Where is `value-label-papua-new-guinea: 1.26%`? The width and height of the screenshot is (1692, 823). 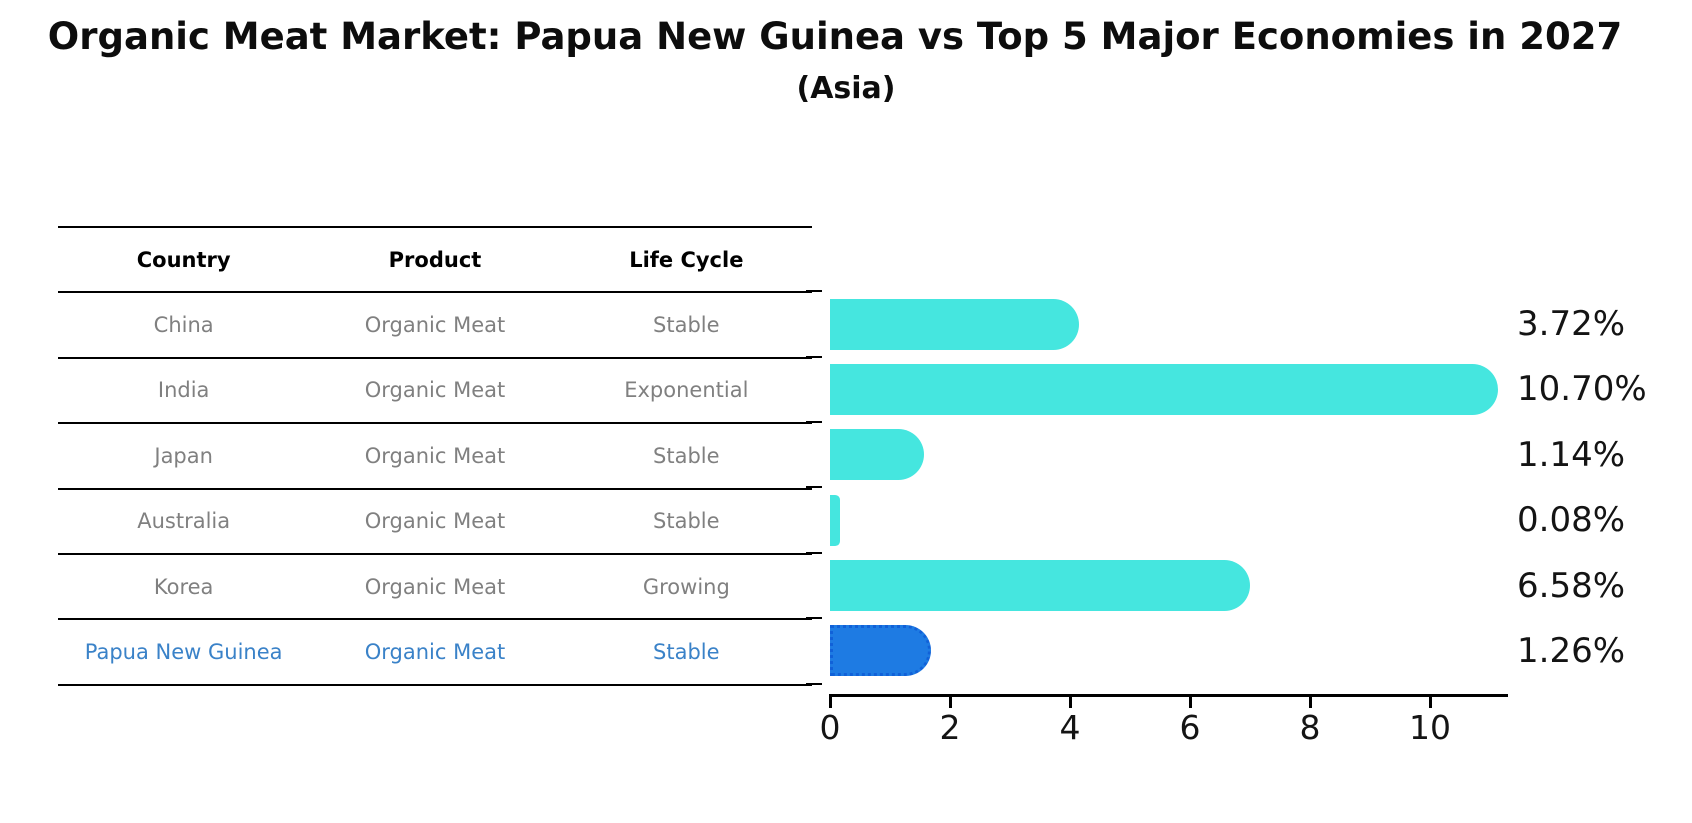 value-label-papua-new-guinea: 1.26% is located at coordinates (1571, 650).